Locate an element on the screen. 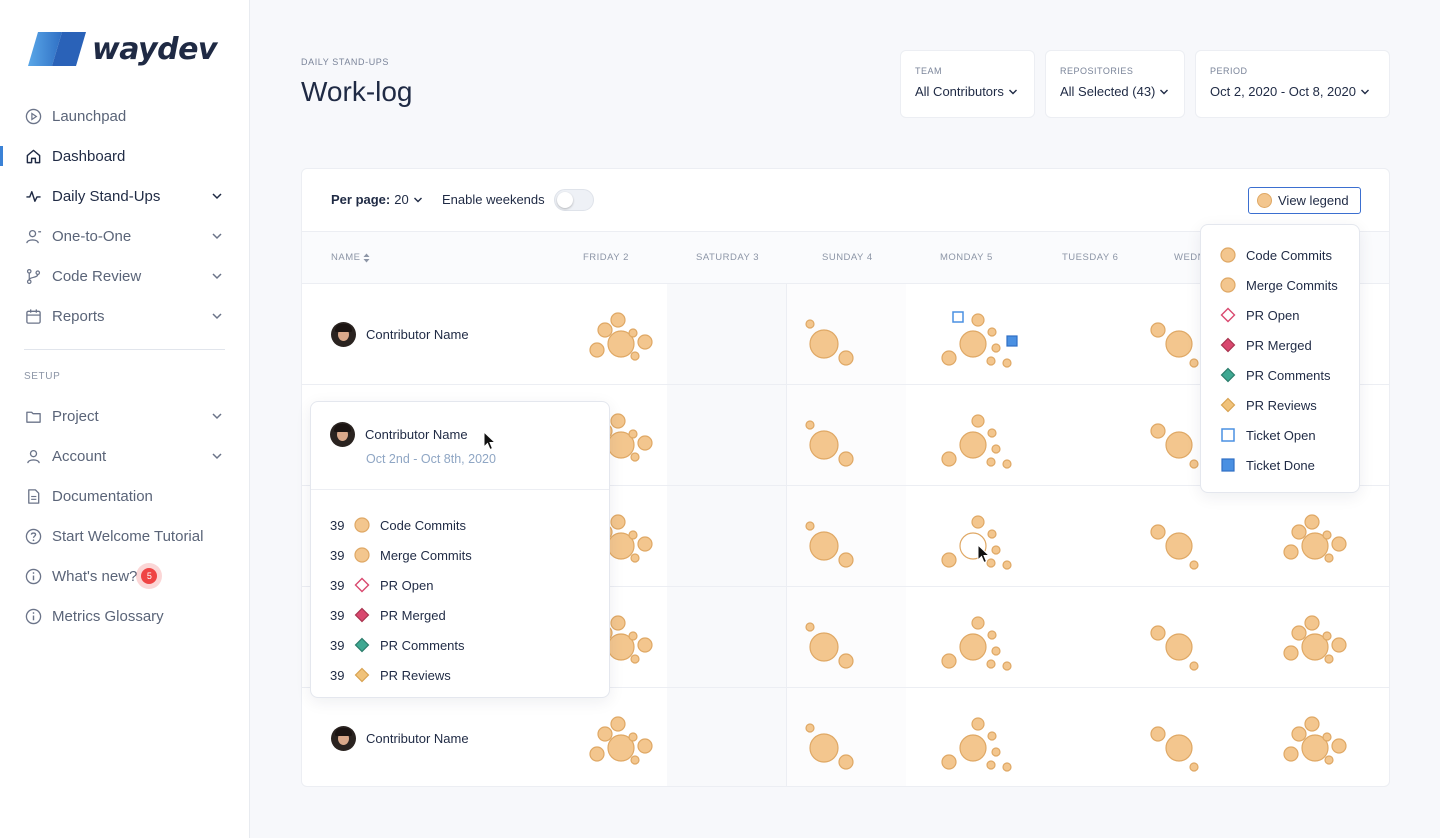  period-filter: PERIOD Oct 2, 2020 - Oct 8, 2020 is located at coordinates (1292, 84).